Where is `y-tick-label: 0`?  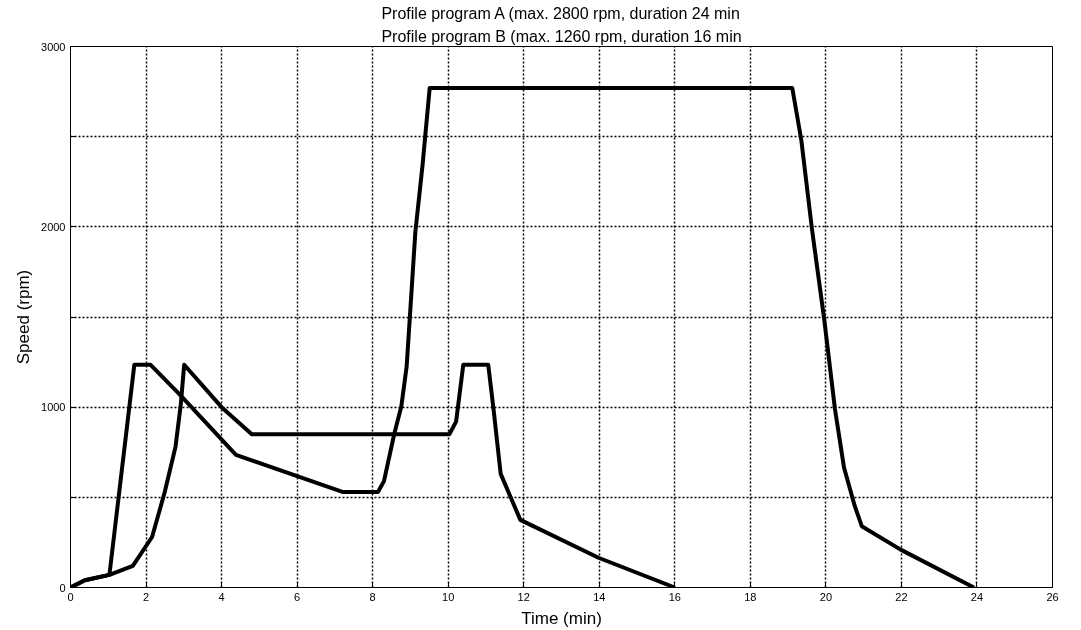
y-tick-label: 0 is located at coordinates (62, 587).